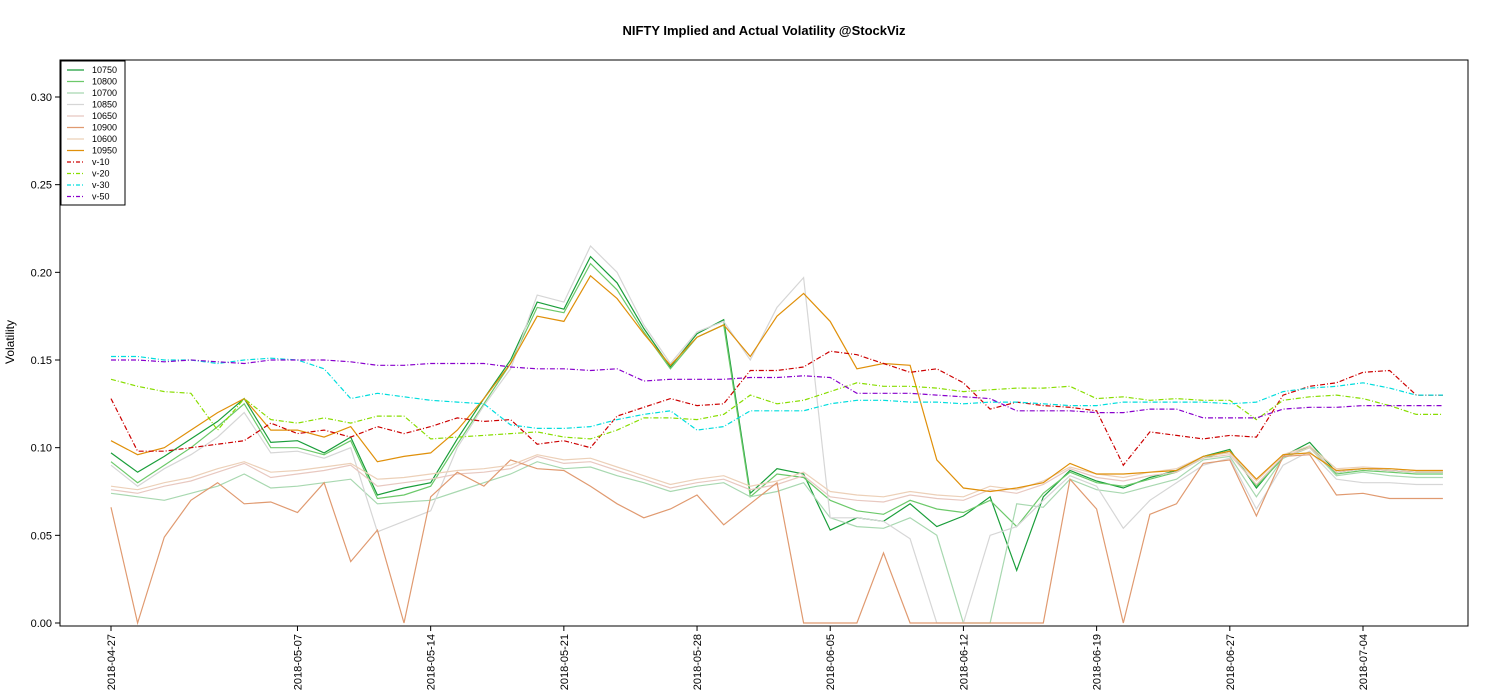  Describe the element at coordinates (698, 662) in the screenshot. I see `x-tick-label: 2018-05-28` at that location.